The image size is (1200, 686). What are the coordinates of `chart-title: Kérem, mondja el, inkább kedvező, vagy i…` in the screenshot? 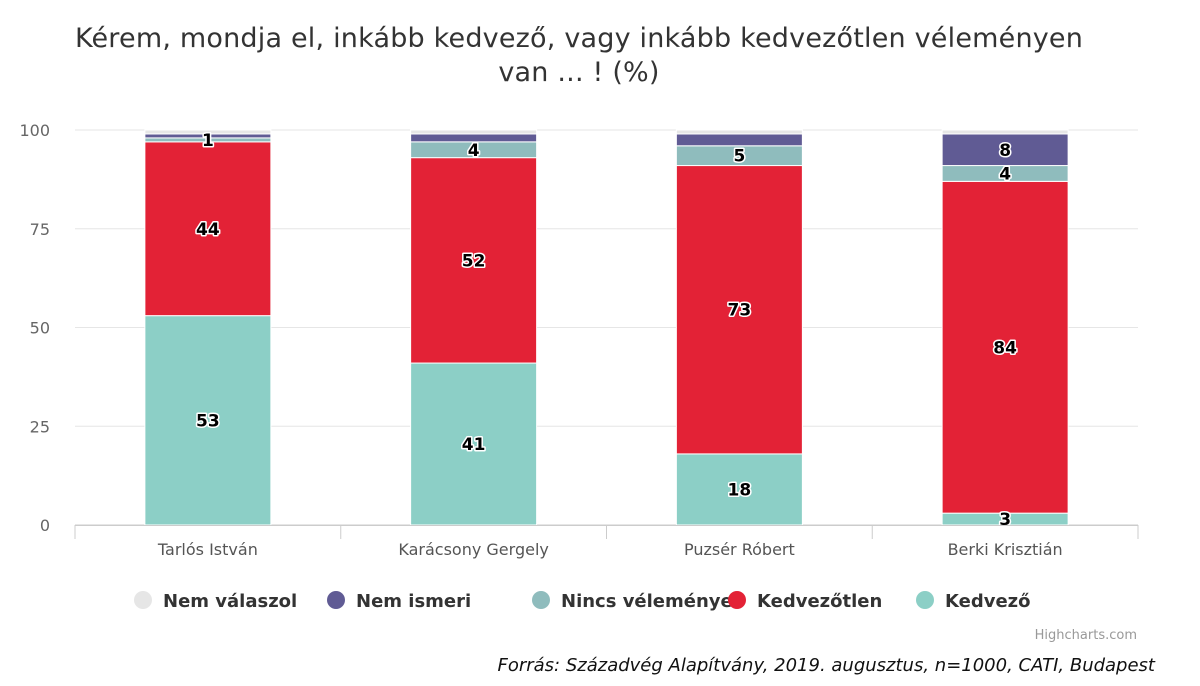 It's located at (579, 55).